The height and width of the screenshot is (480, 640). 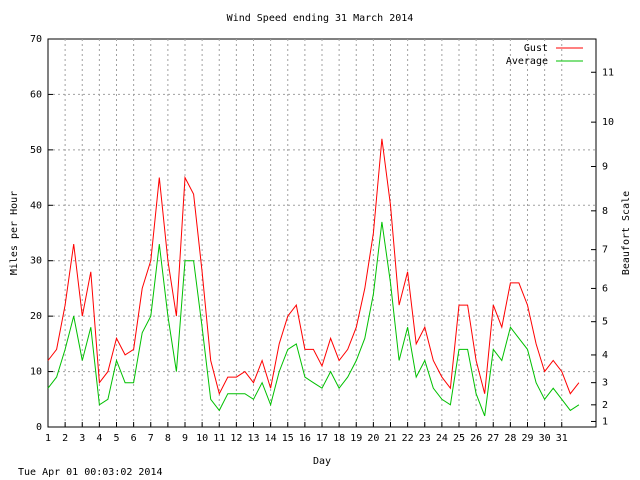 I want to click on y2-tick-label: 2, so click(x=605, y=405).